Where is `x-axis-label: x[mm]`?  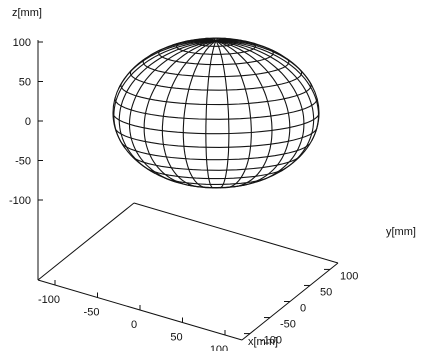 x-axis-label: x[mm] is located at coordinates (263, 342).